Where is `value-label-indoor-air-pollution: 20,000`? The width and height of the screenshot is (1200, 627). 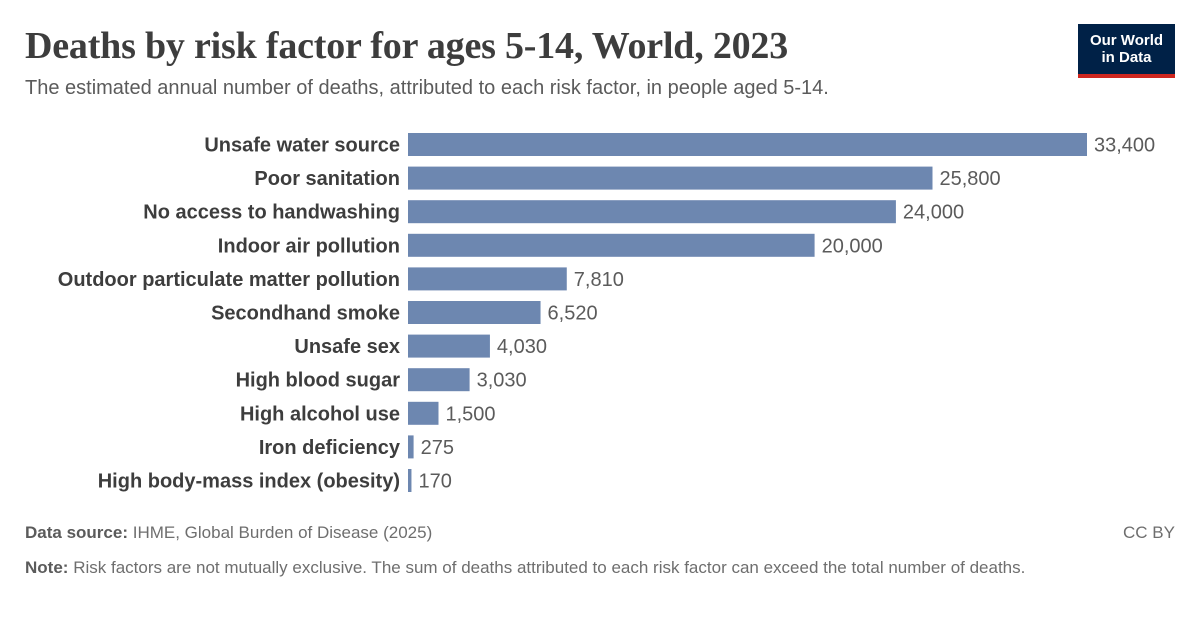
value-label-indoor-air-pollution: 20,000 is located at coordinates (852, 246).